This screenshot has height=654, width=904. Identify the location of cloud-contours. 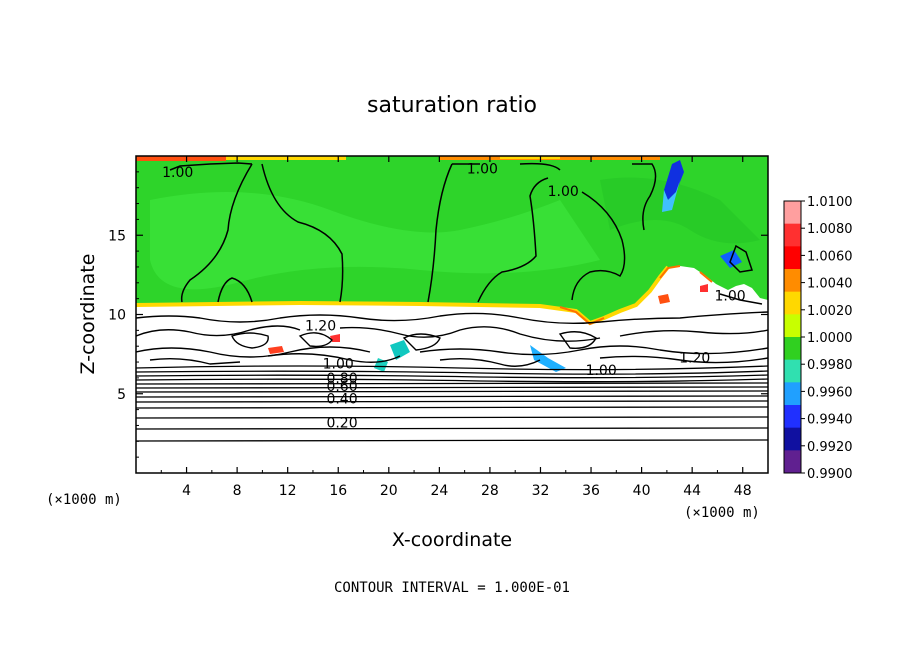
(452, 339).